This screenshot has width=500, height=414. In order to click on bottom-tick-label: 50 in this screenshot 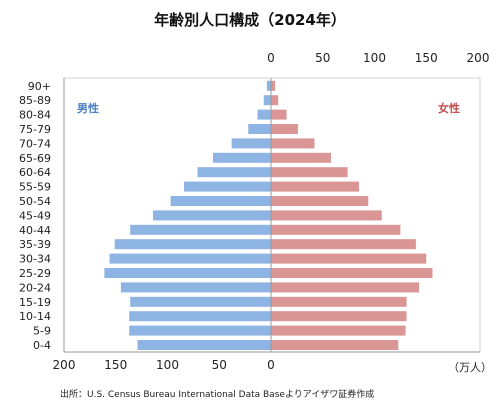, I will do `click(219, 365)`.